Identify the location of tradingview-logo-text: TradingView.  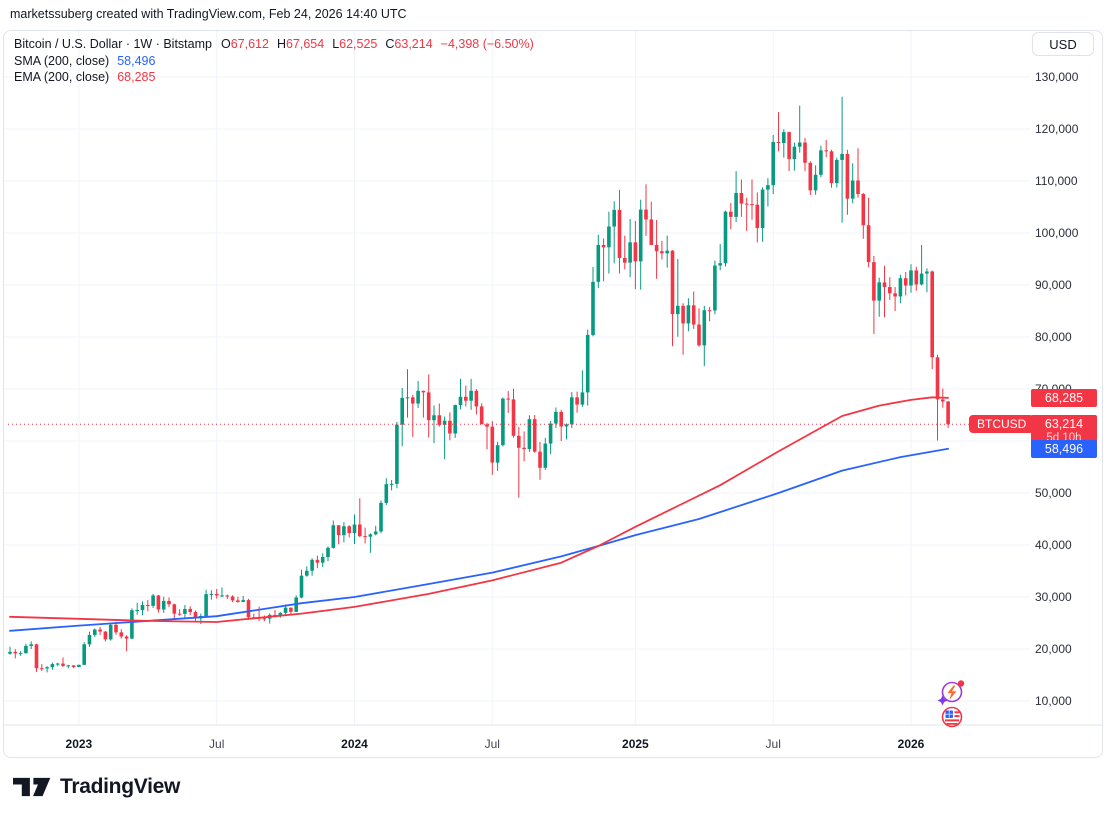
(120, 786).